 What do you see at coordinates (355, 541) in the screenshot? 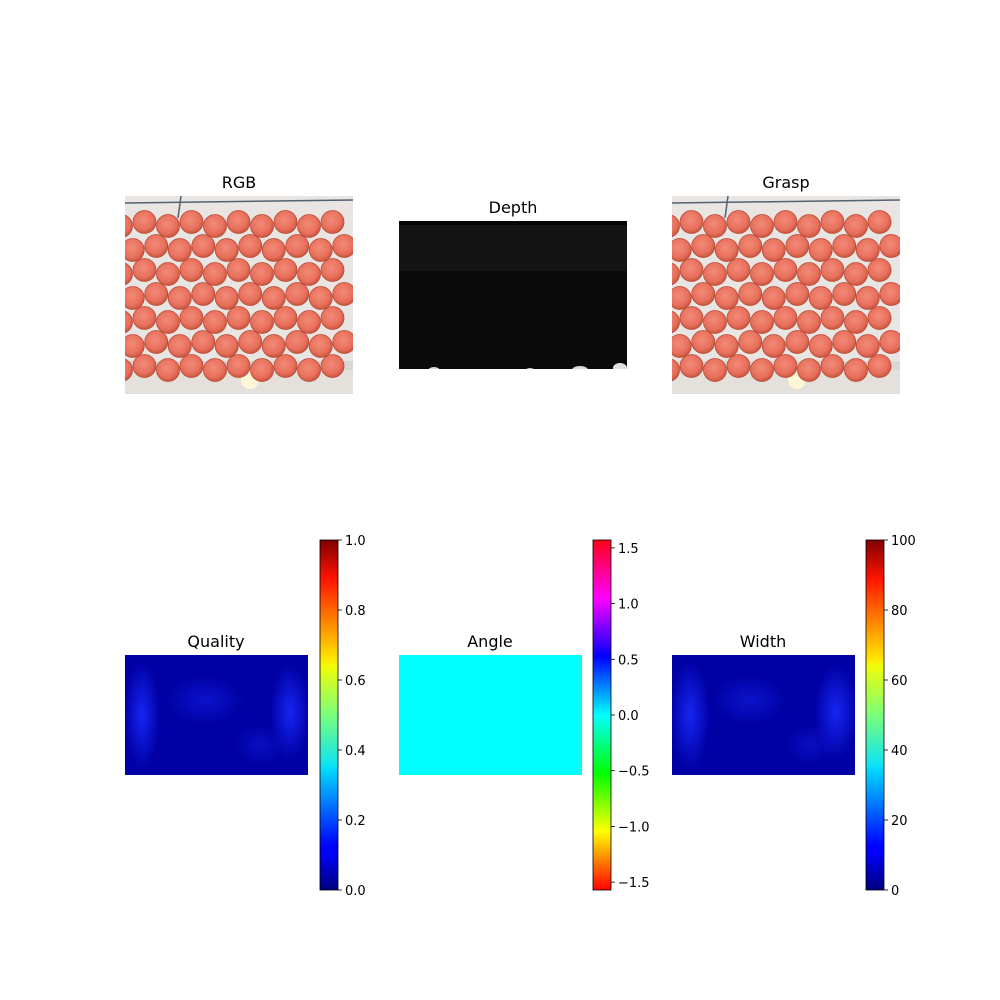
I see `quality-colorbar-tick-label: 1.0` at bounding box center [355, 541].